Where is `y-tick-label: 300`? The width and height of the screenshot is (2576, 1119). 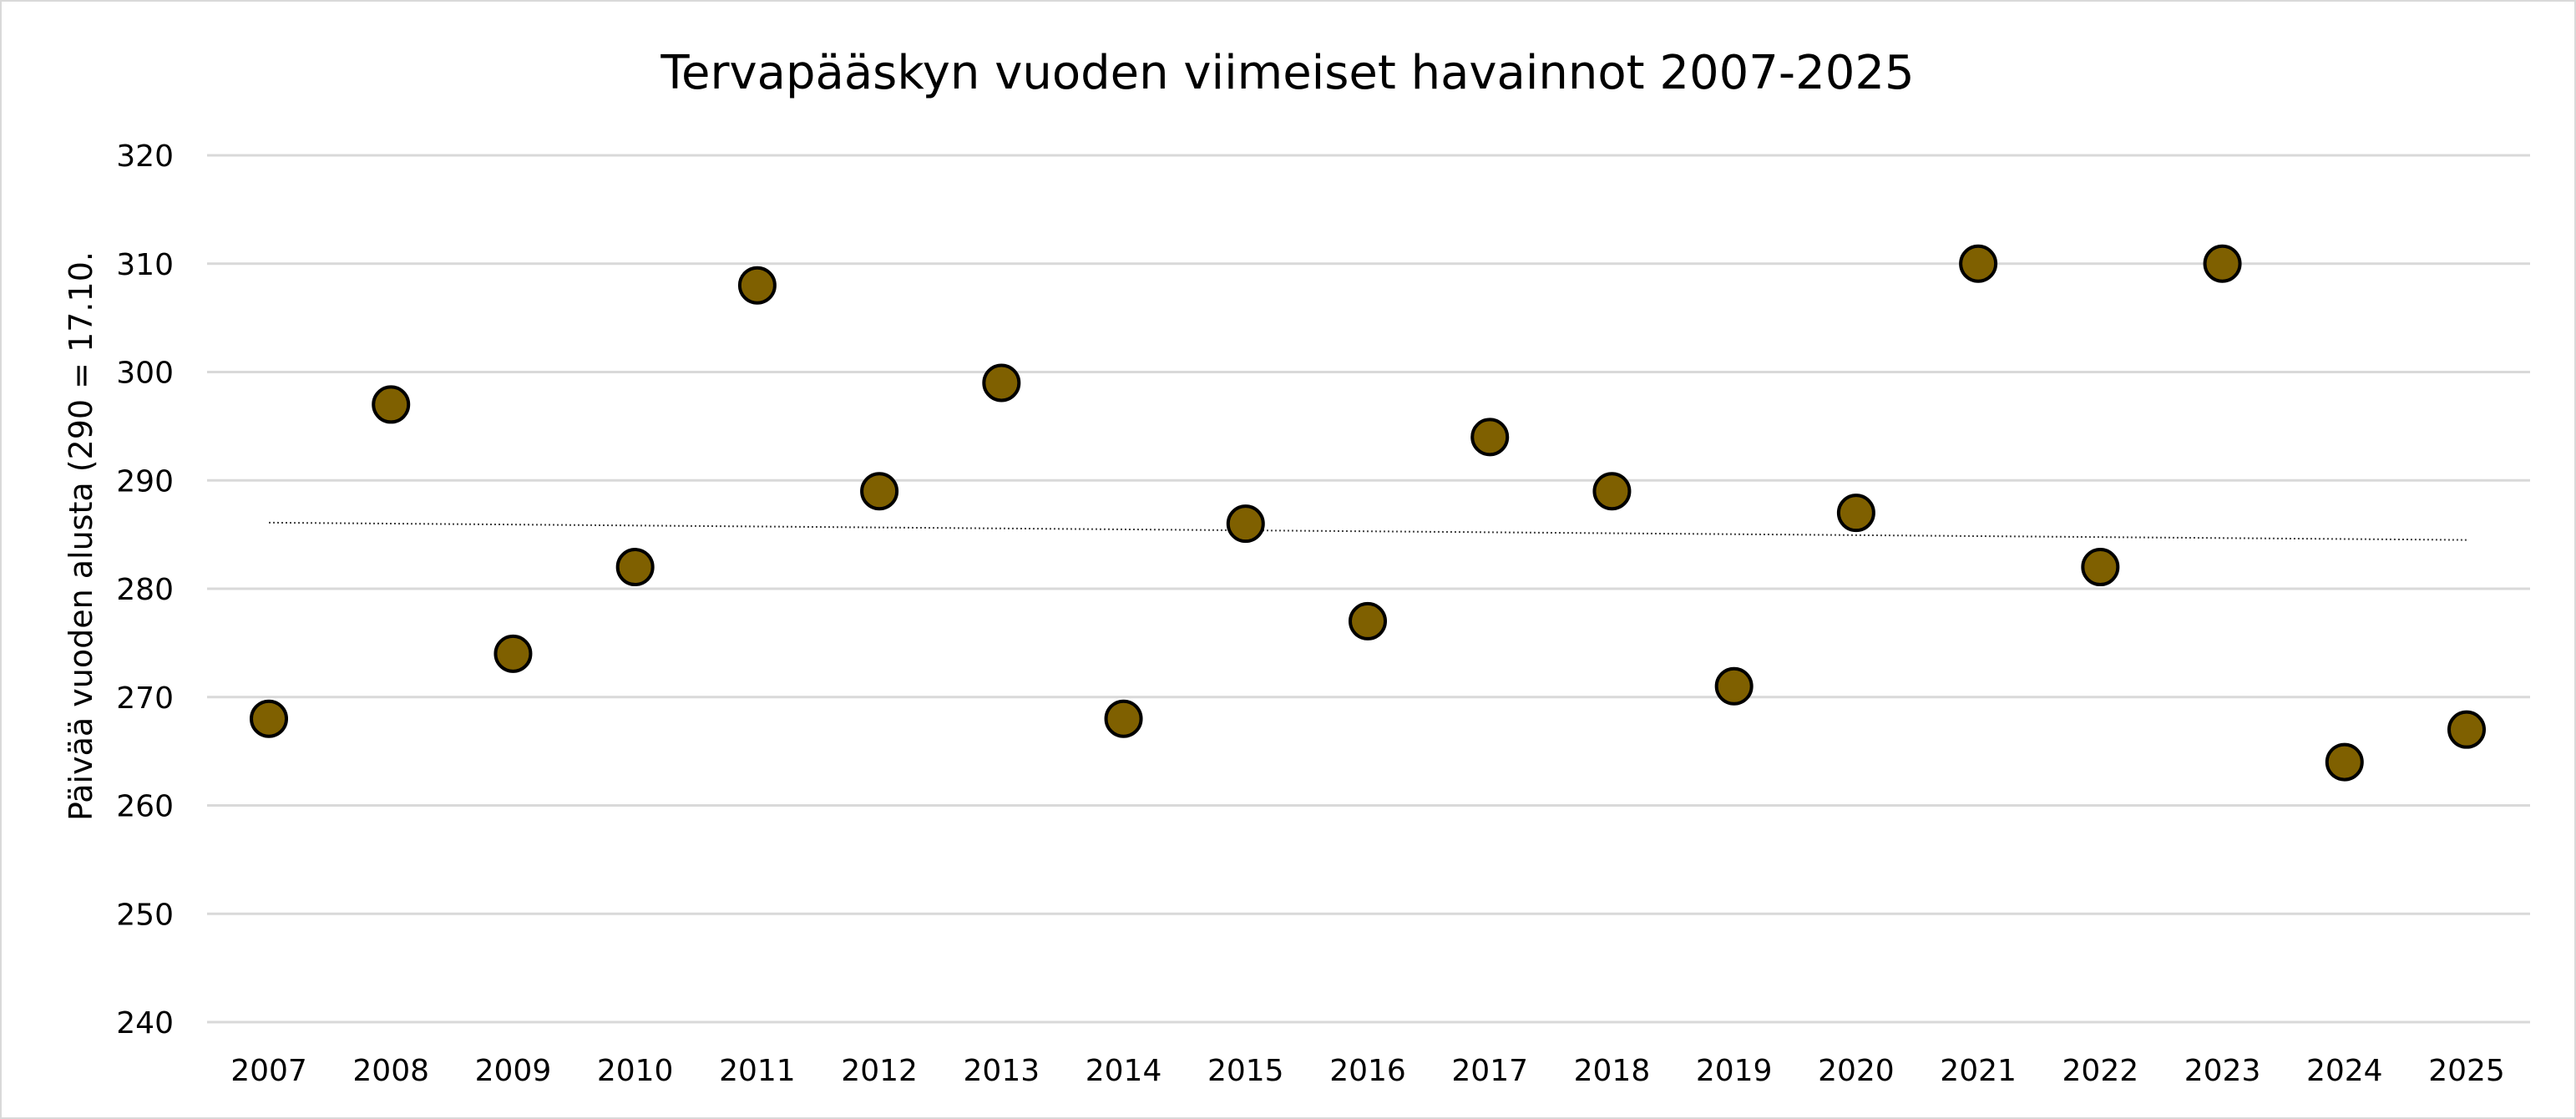
y-tick-label: 300 is located at coordinates (145, 374).